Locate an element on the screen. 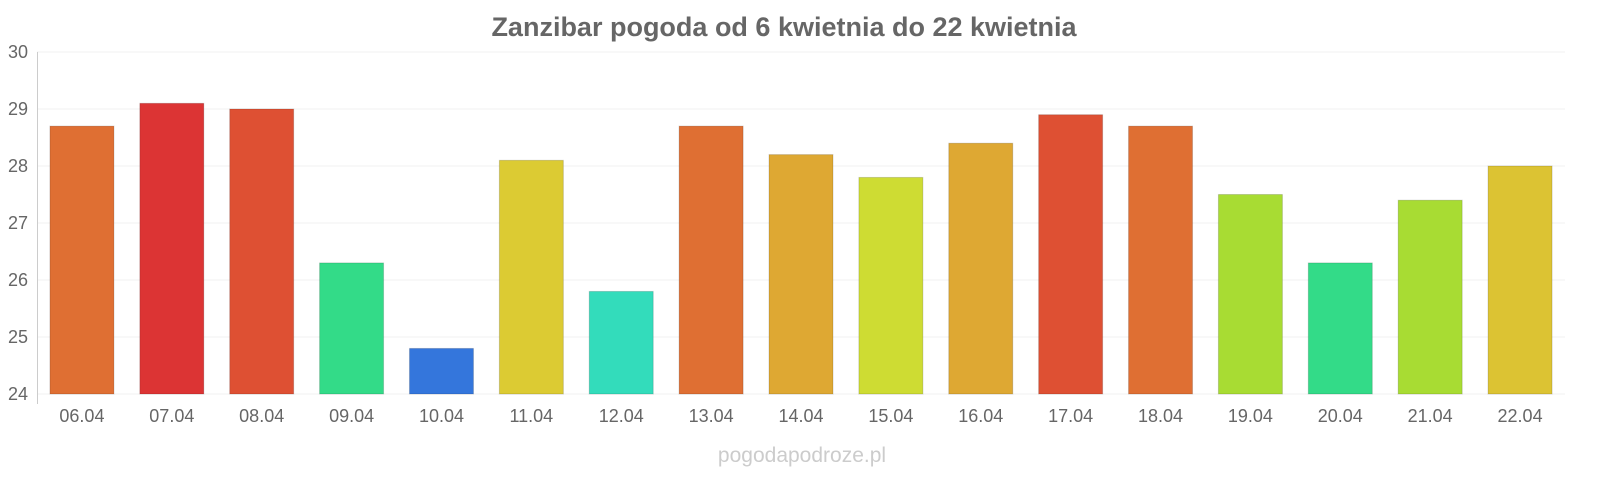  y-tick-label: 25 is located at coordinates (18, 337).